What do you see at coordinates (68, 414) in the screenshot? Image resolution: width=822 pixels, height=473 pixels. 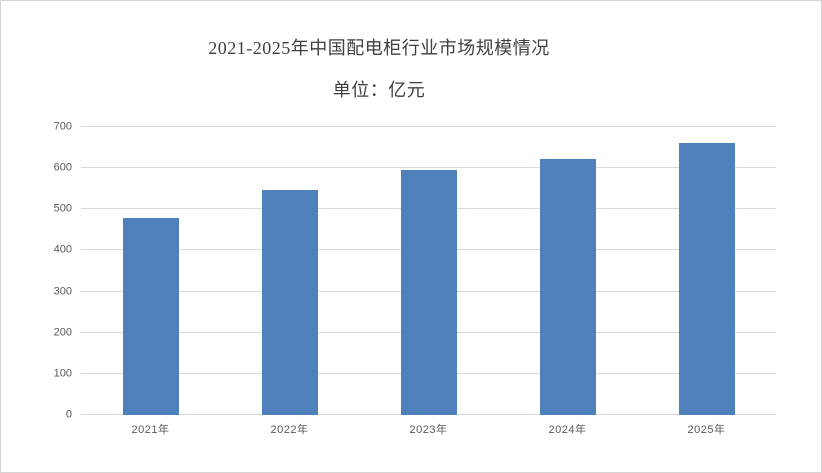 I see `y-tick-label: 0` at bounding box center [68, 414].